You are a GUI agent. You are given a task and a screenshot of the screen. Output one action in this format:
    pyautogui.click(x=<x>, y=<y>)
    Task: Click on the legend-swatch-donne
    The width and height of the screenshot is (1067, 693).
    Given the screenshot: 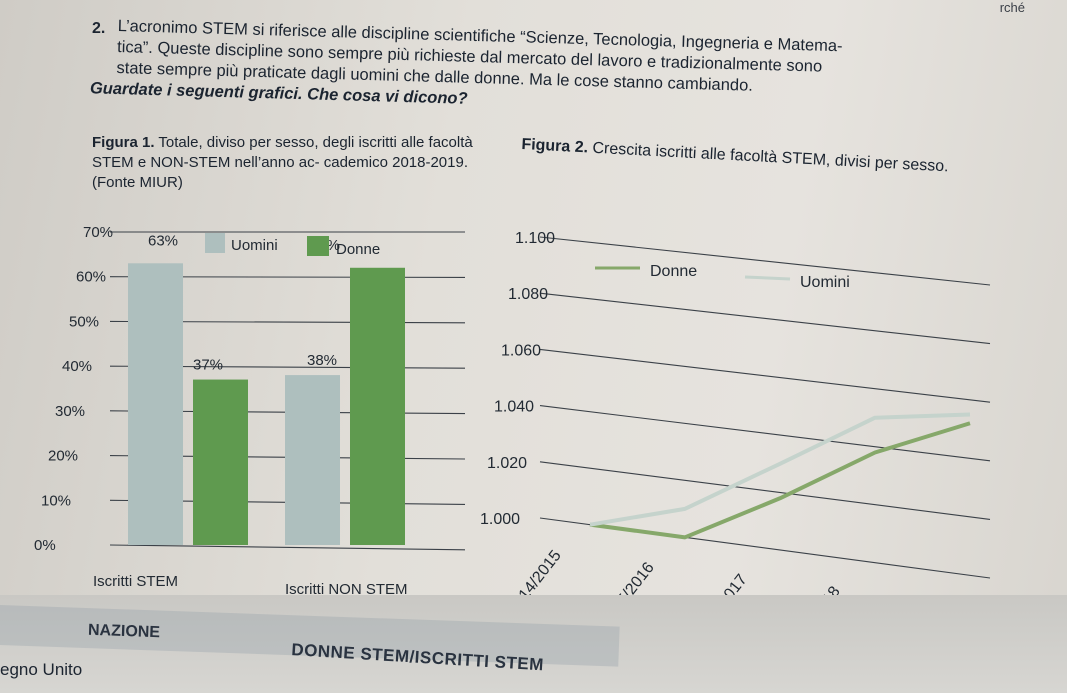 What is the action you would take?
    pyautogui.click(x=318, y=246)
    